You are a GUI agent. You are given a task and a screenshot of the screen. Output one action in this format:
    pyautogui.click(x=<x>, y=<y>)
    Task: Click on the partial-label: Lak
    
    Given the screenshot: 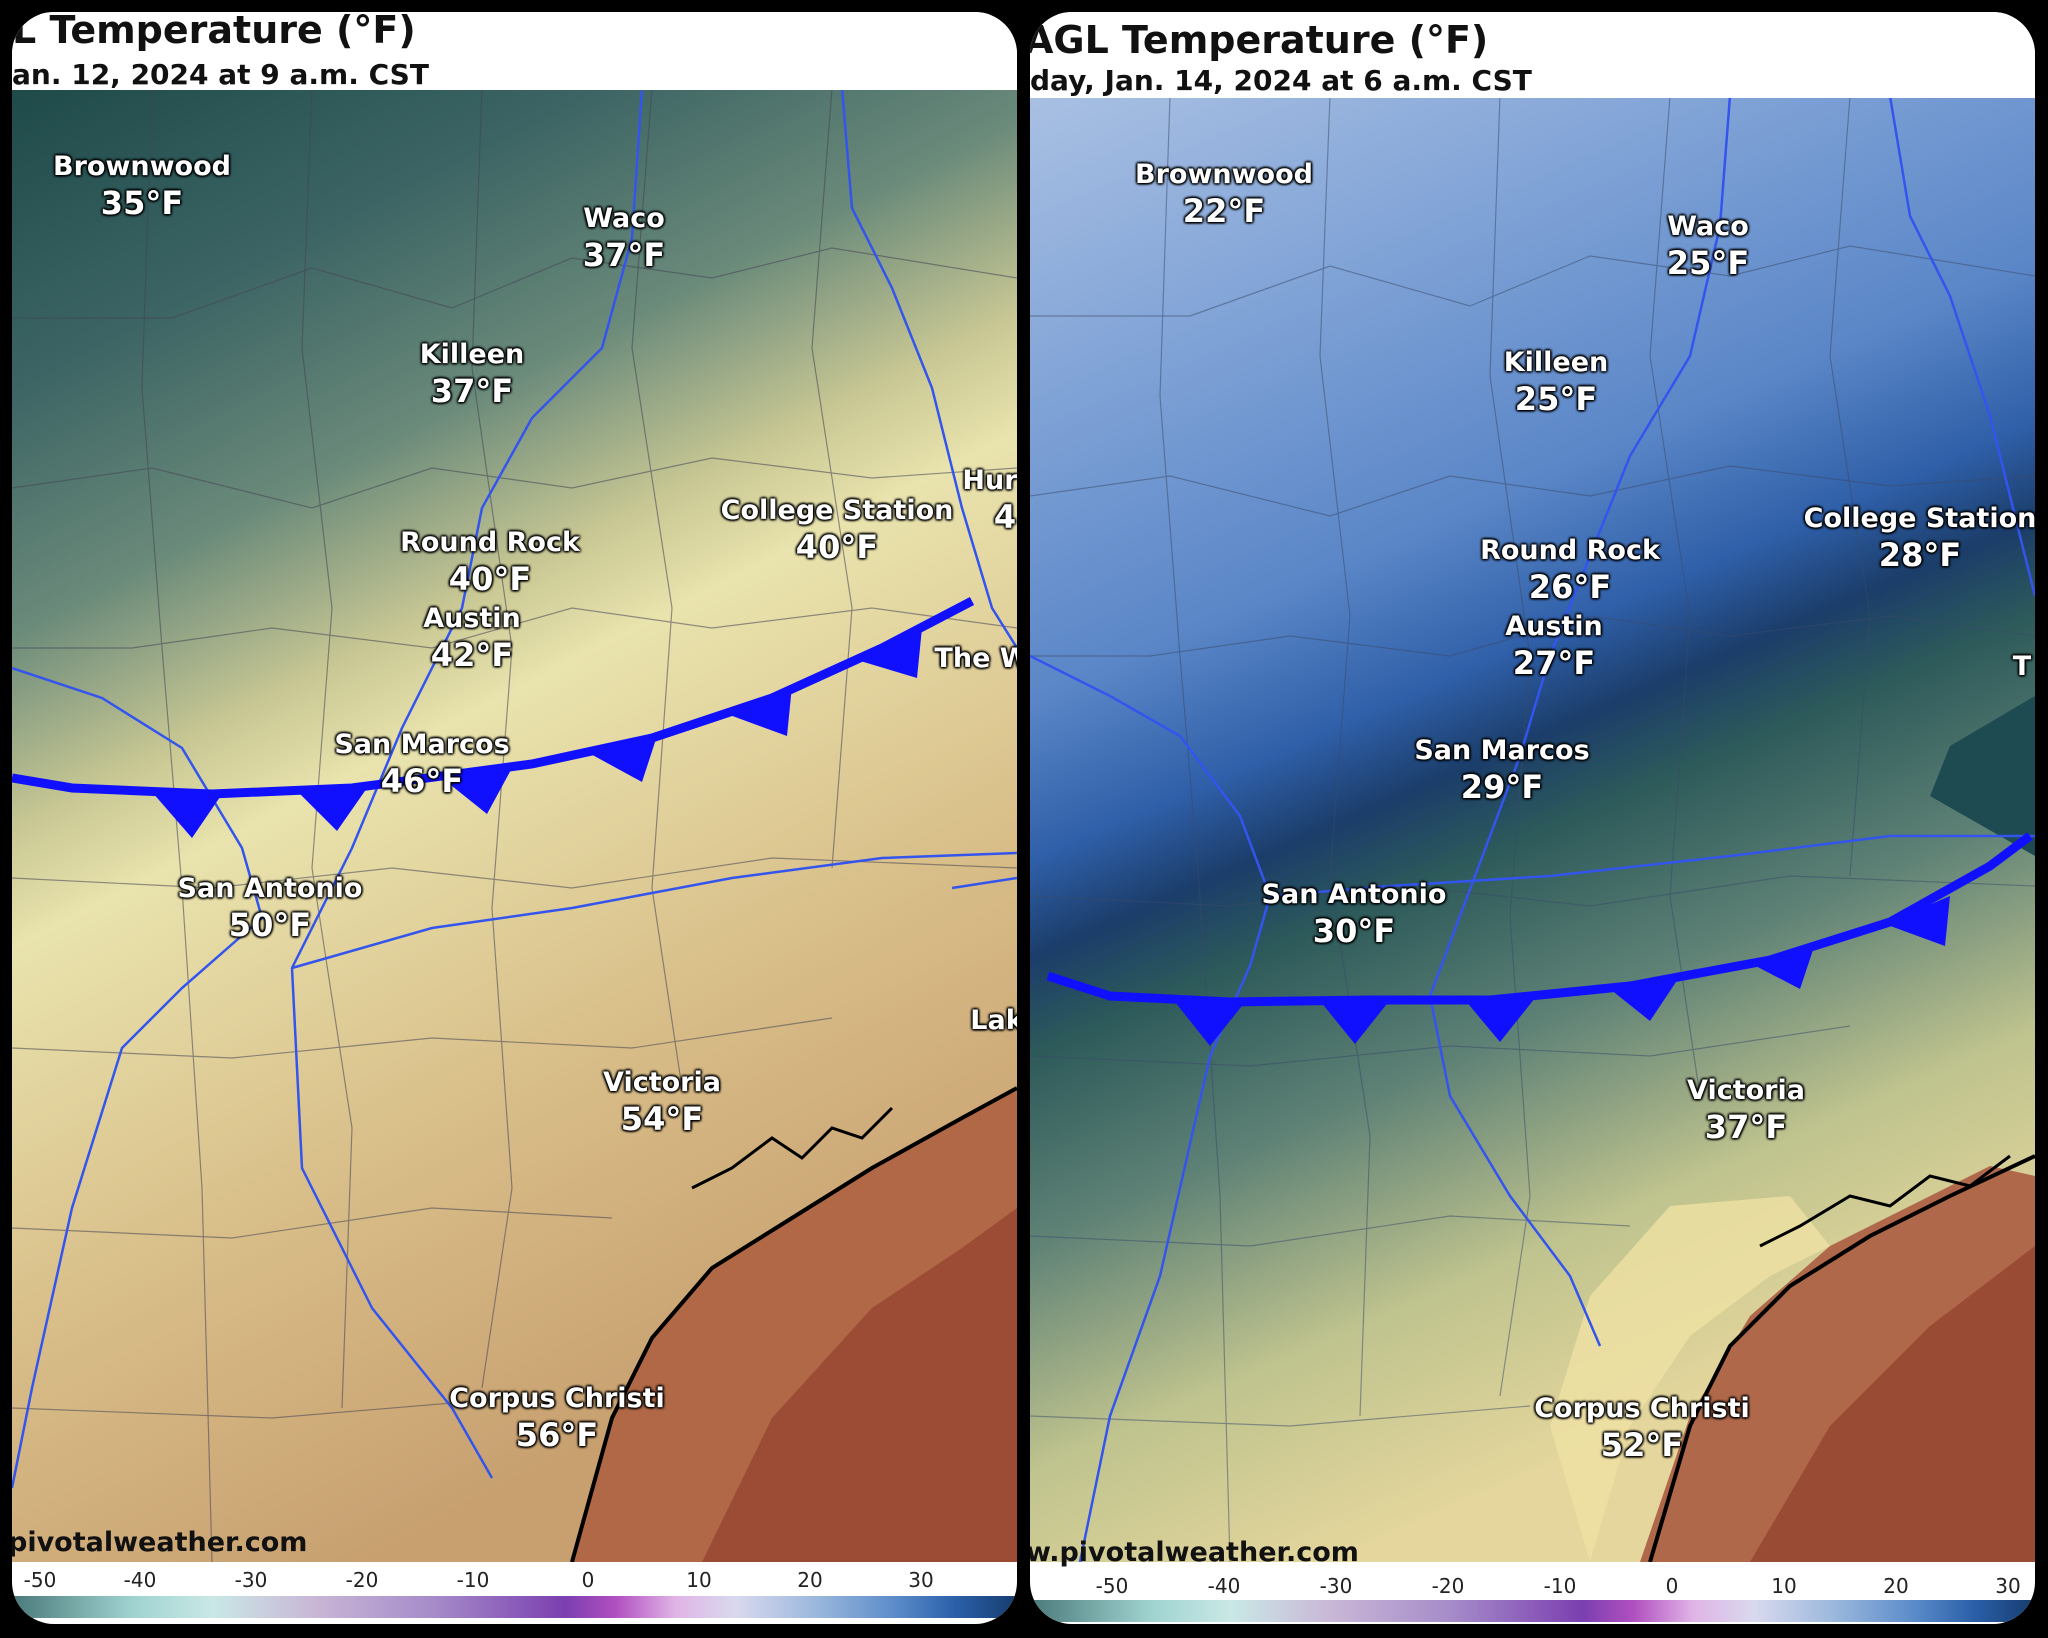 What is the action you would take?
    pyautogui.click(x=993, y=1020)
    